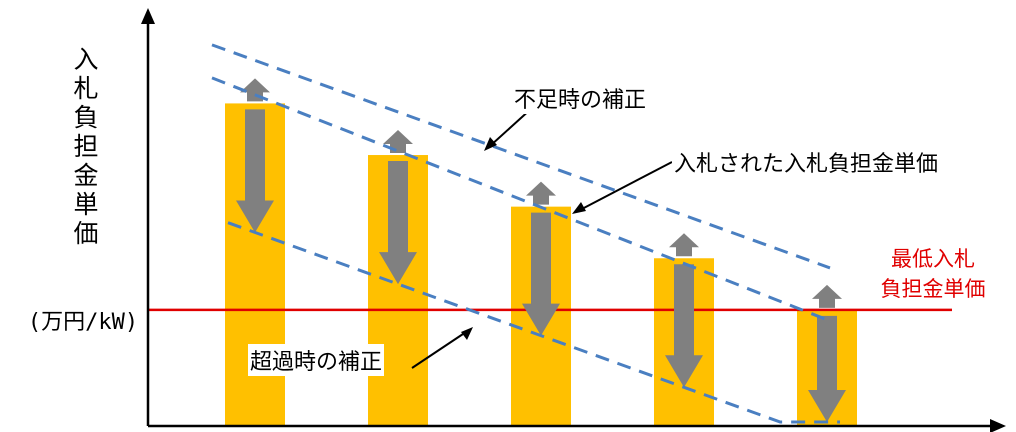  Describe the element at coordinates (508, 129) in the screenshot. I see `shortage-pointer` at that location.